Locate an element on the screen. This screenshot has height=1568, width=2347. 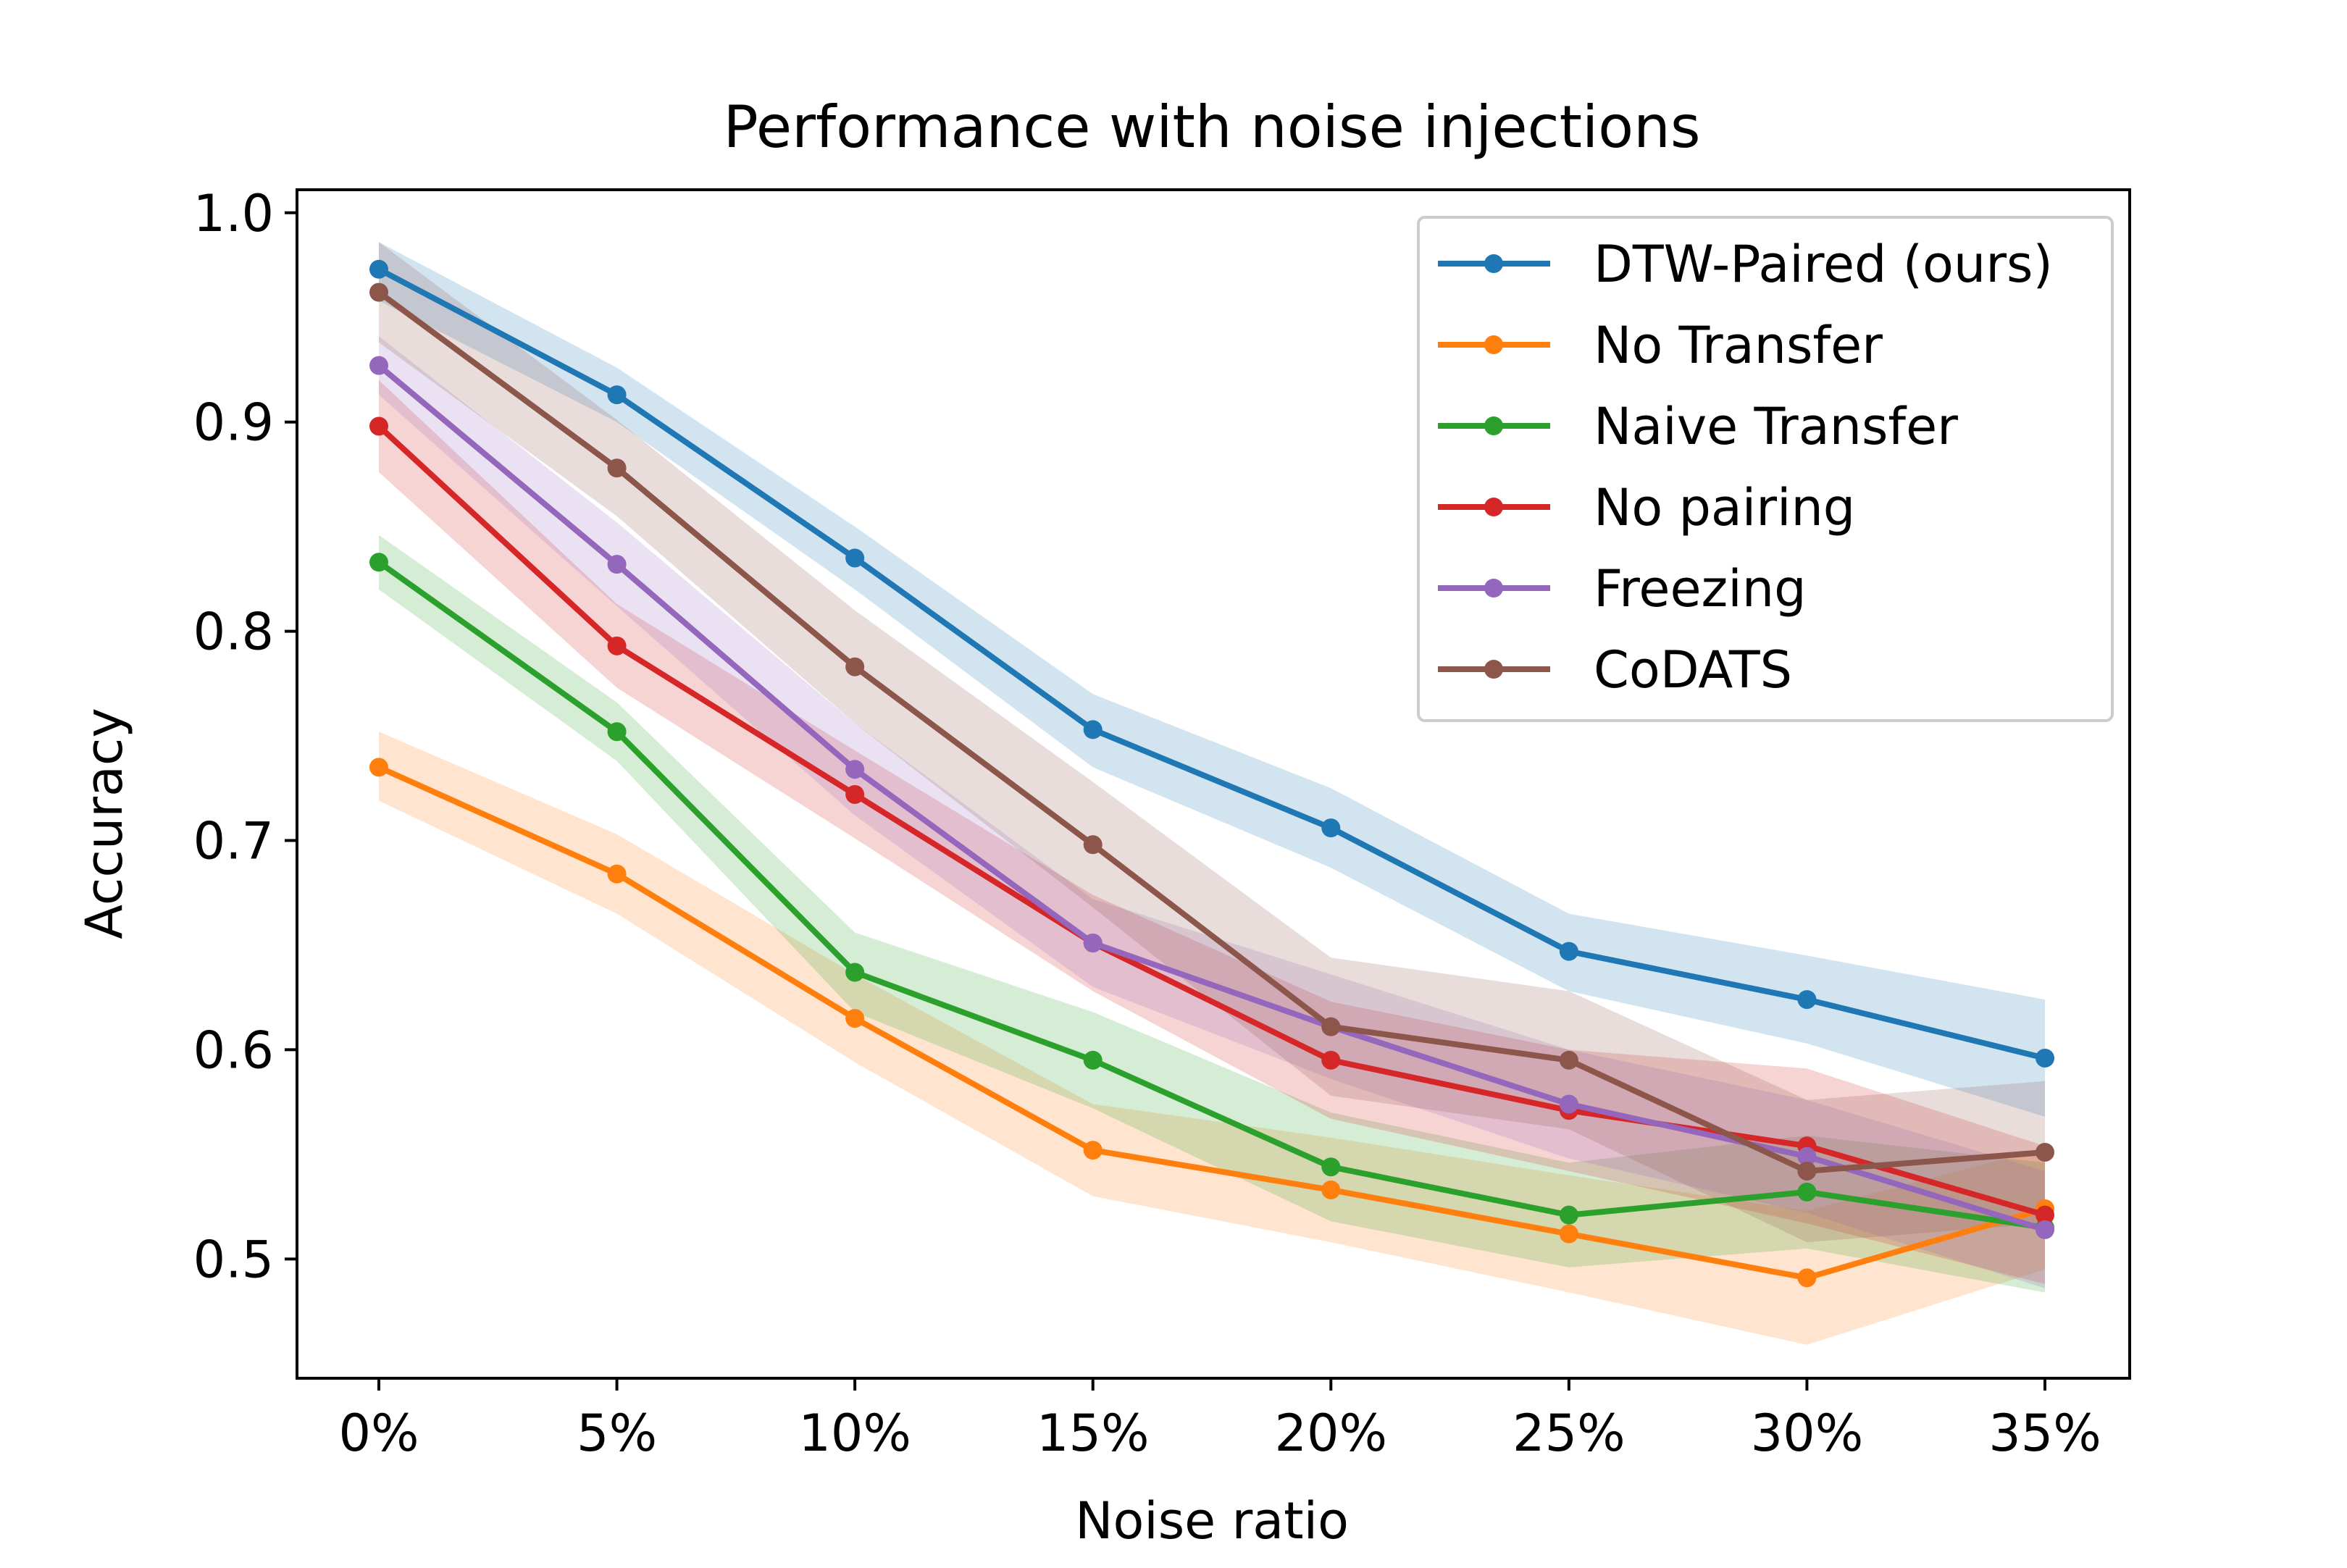
legend-marker-dtw-paired-ours is located at coordinates (1493, 263).